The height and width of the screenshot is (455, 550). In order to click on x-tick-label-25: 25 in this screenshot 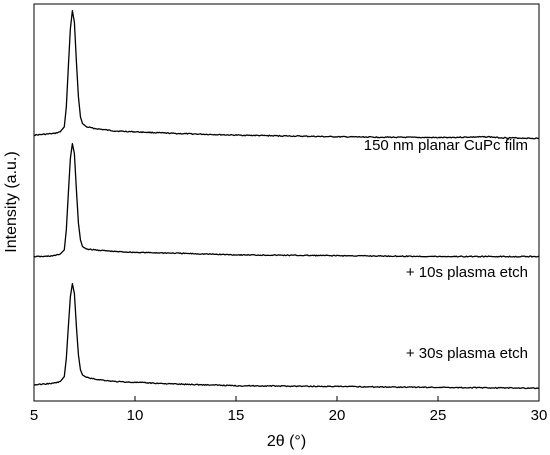, I will do `click(438, 415)`.